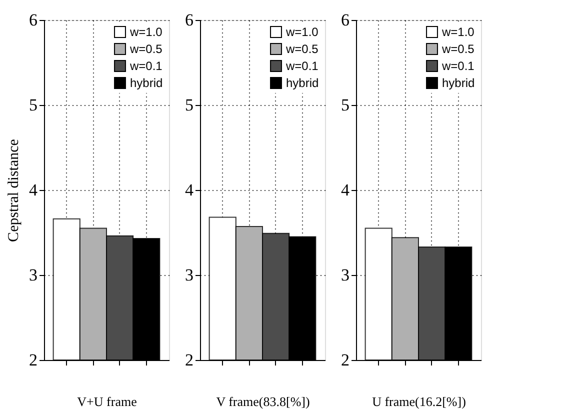  What do you see at coordinates (107, 401) in the screenshot?
I see `x-axis-title: V+U frame` at bounding box center [107, 401].